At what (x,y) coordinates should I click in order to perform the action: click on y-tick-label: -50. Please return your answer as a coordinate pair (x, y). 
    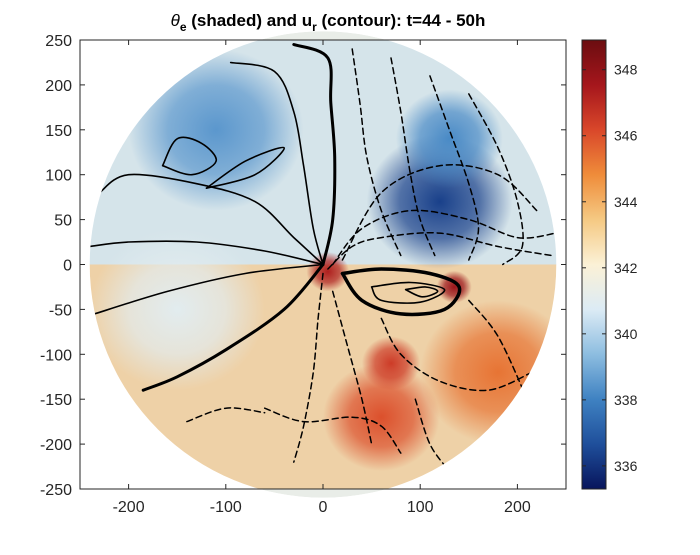
    Looking at the image, I should click on (60, 310).